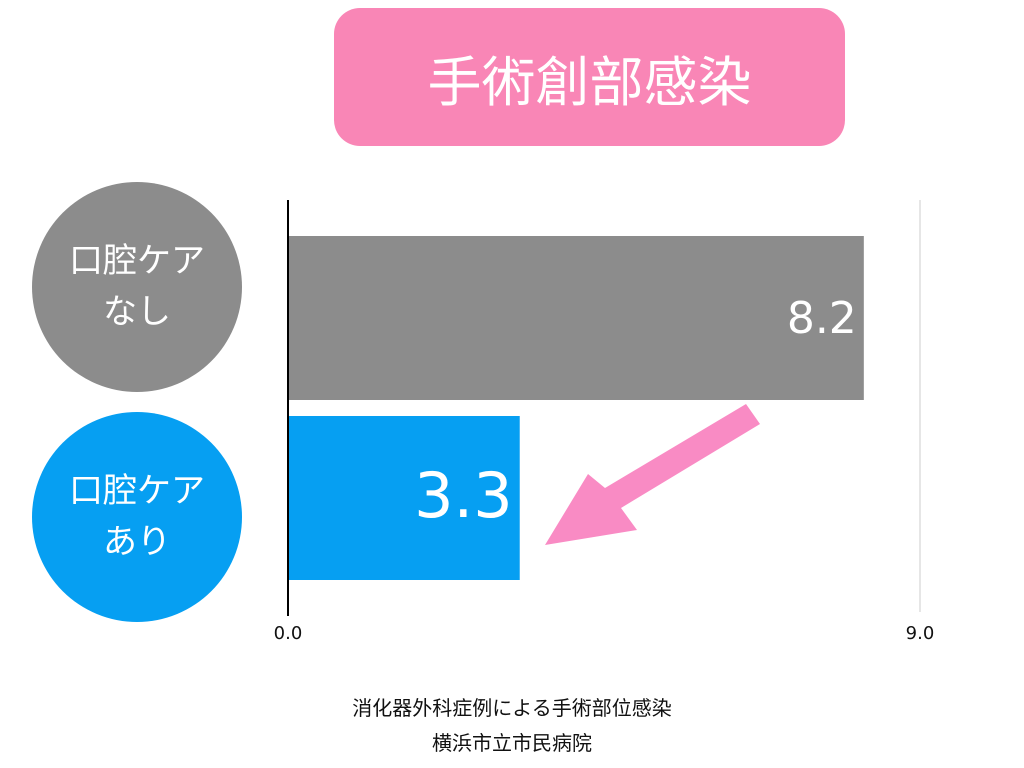  Describe the element at coordinates (652, 474) in the screenshot. I see `arrow` at that location.